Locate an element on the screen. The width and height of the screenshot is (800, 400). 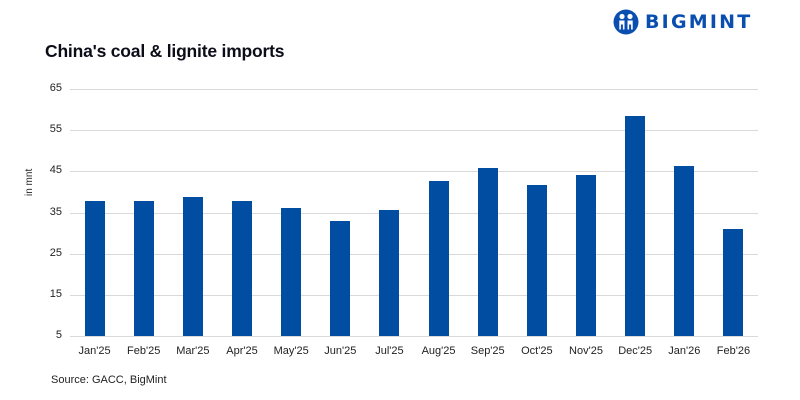
x-tick-label: Oct'25 is located at coordinates (537, 351).